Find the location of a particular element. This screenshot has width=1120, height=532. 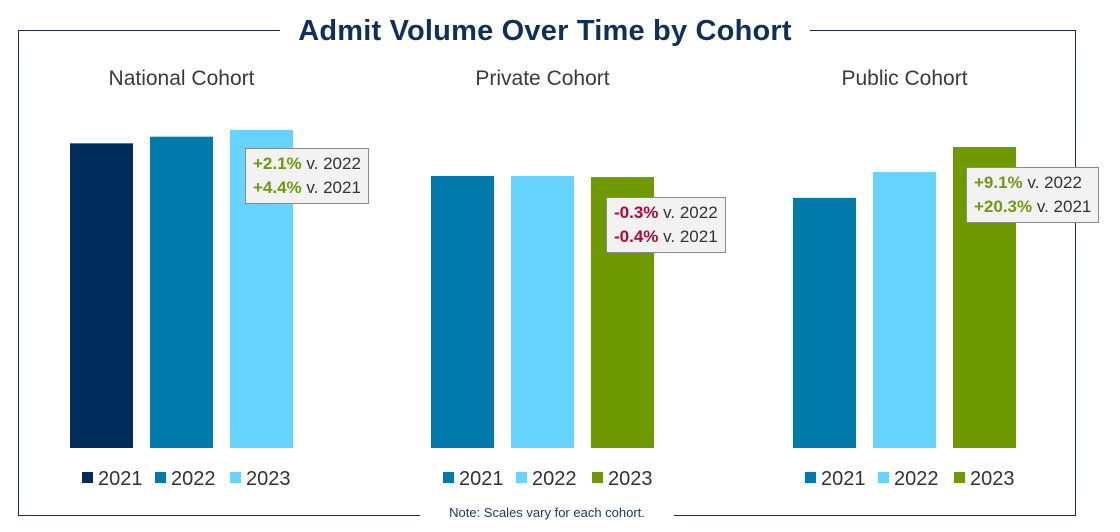

callout-line: -0.4% v. 2021 is located at coordinates (666, 237).